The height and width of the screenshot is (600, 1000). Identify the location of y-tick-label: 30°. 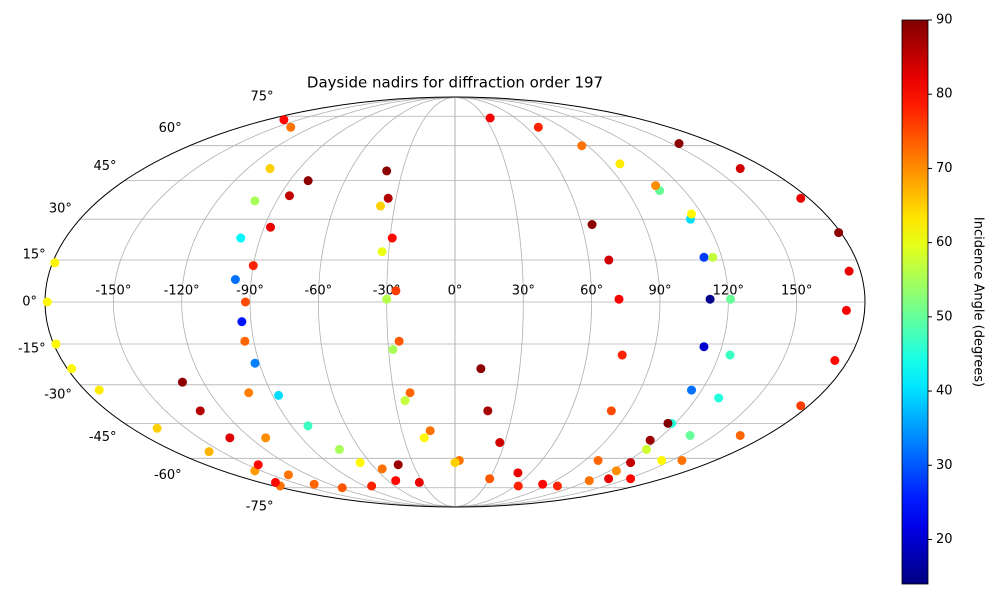
(60, 209).